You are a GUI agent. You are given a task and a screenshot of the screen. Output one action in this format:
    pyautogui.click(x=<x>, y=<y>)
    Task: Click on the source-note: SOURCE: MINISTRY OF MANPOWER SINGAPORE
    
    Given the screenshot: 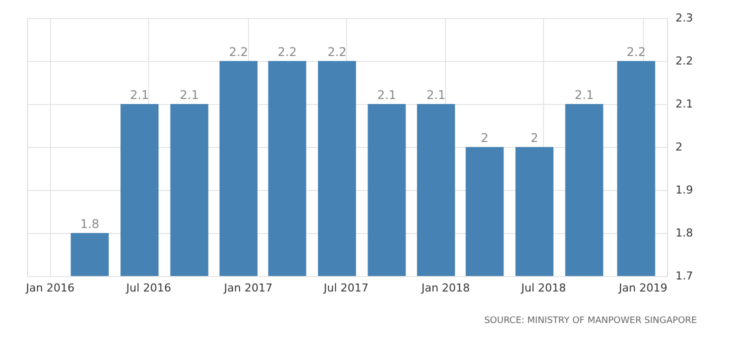 What is the action you would take?
    pyautogui.click(x=591, y=321)
    